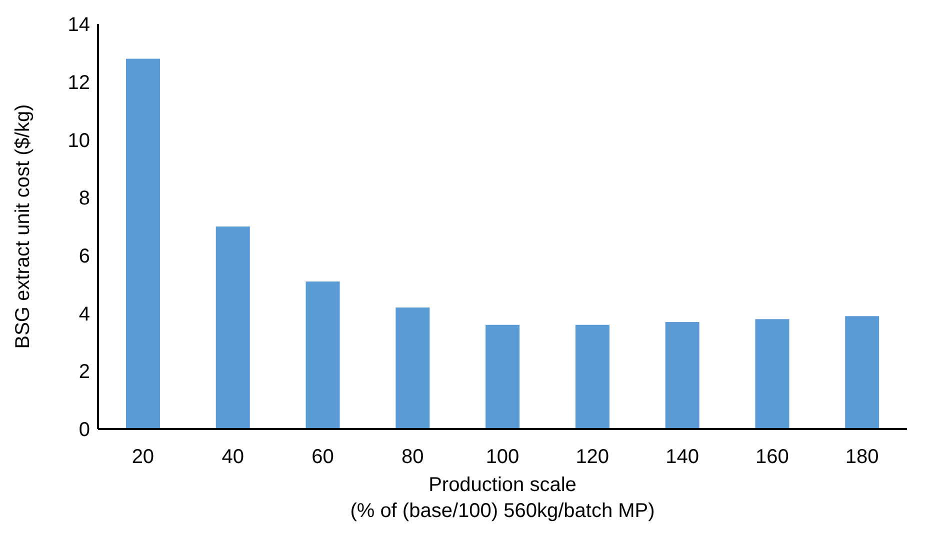 The image size is (925, 547). I want to click on x-tick-label: 40, so click(233, 457).